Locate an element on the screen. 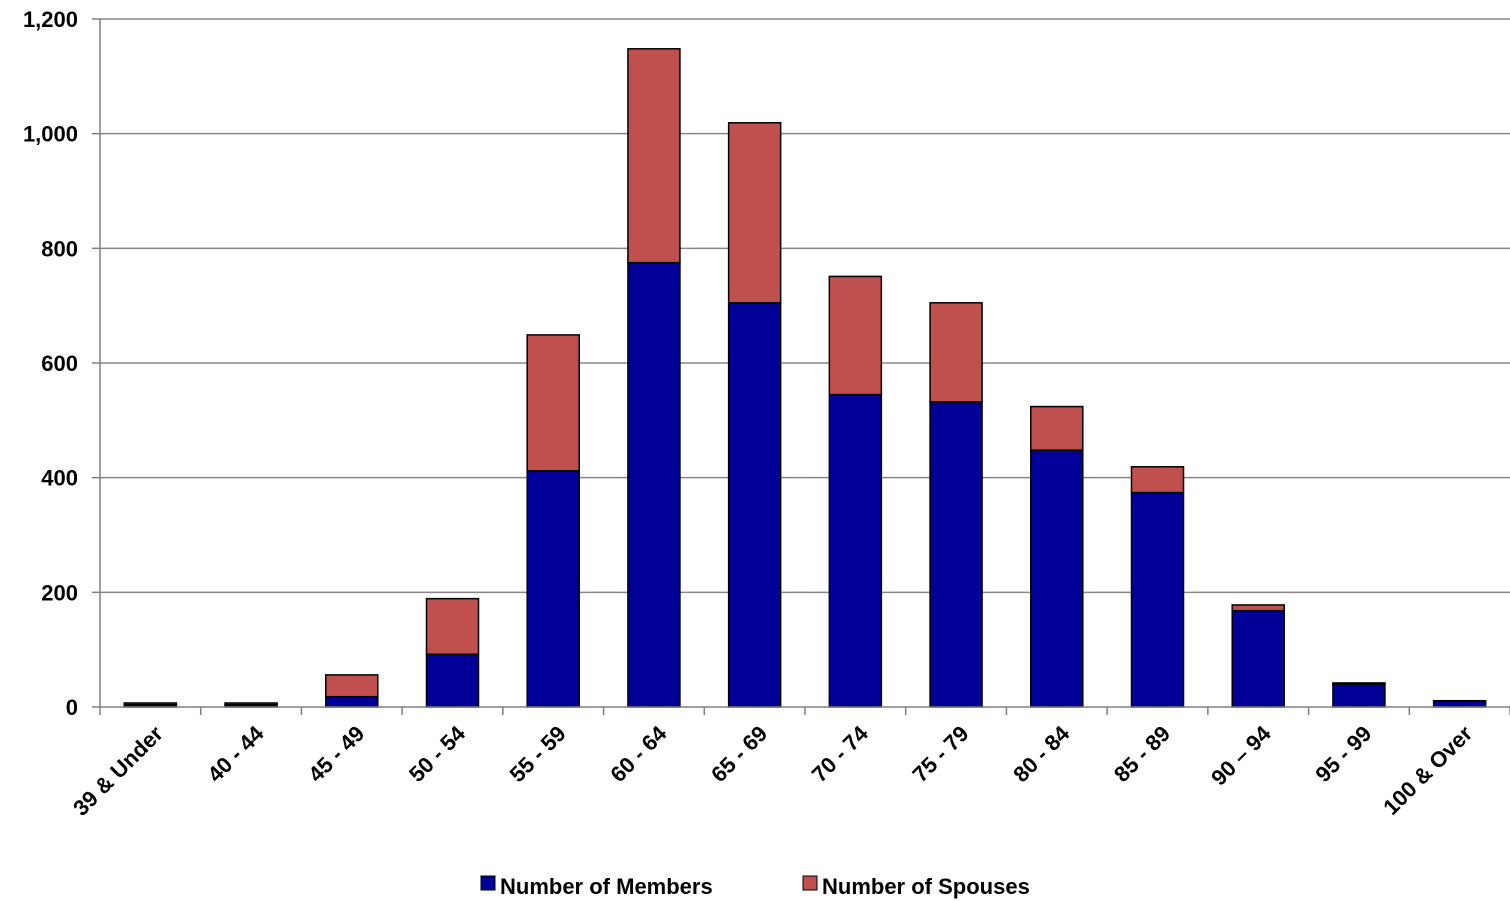 The width and height of the screenshot is (1510, 901). x-tick-label: 75 - 79 is located at coordinates (940, 754).